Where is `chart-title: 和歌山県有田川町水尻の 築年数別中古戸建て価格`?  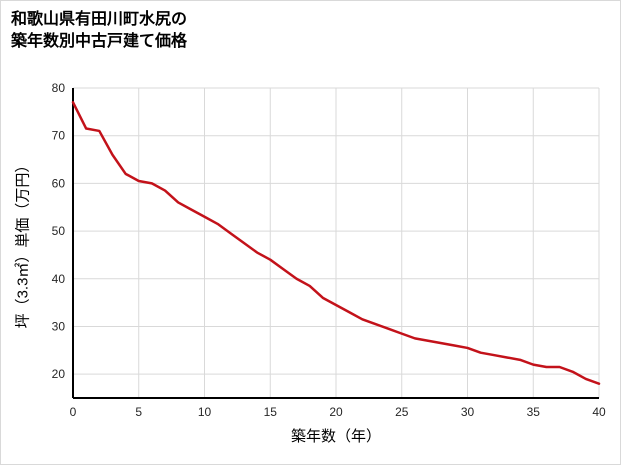 chart-title: 和歌山県有田川町水尻の 築年数別中古戸建て価格 is located at coordinates (99, 30).